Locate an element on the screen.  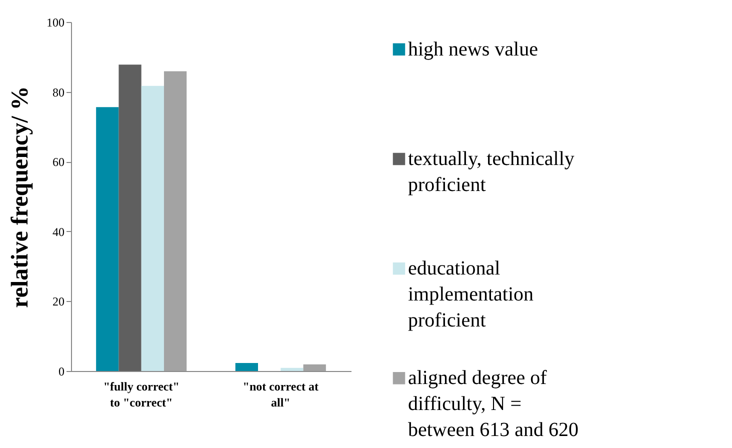
legend-label: textually, technically proficient is located at coordinates (491, 172).